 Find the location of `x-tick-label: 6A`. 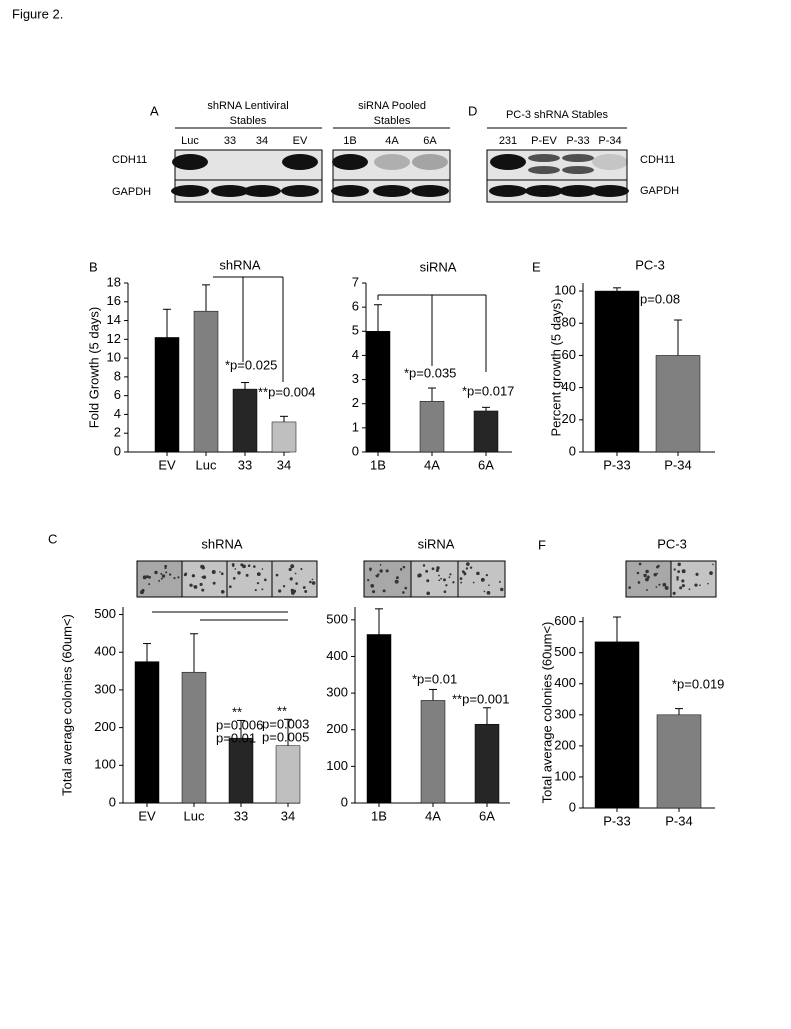

x-tick-label: 6A is located at coordinates (486, 464).